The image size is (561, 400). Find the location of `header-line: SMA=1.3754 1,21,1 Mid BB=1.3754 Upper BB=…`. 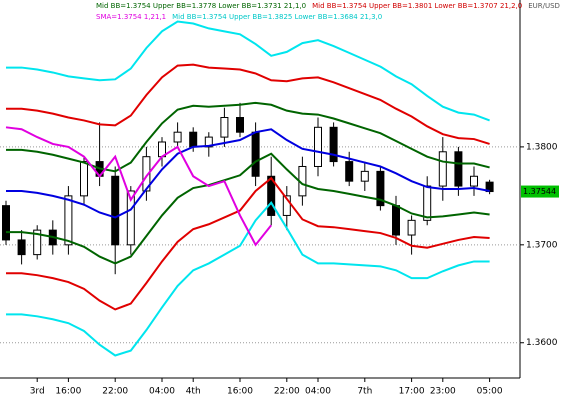

header-line: SMA=1.3754 1,21,1 Mid BB=1.3754 Upper BB=… is located at coordinates (239, 17).